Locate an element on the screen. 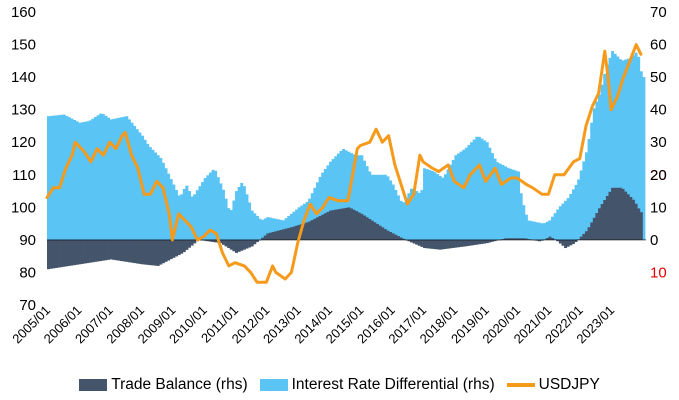 The image size is (679, 400). y-right-tick-label: 30 is located at coordinates (658, 142).